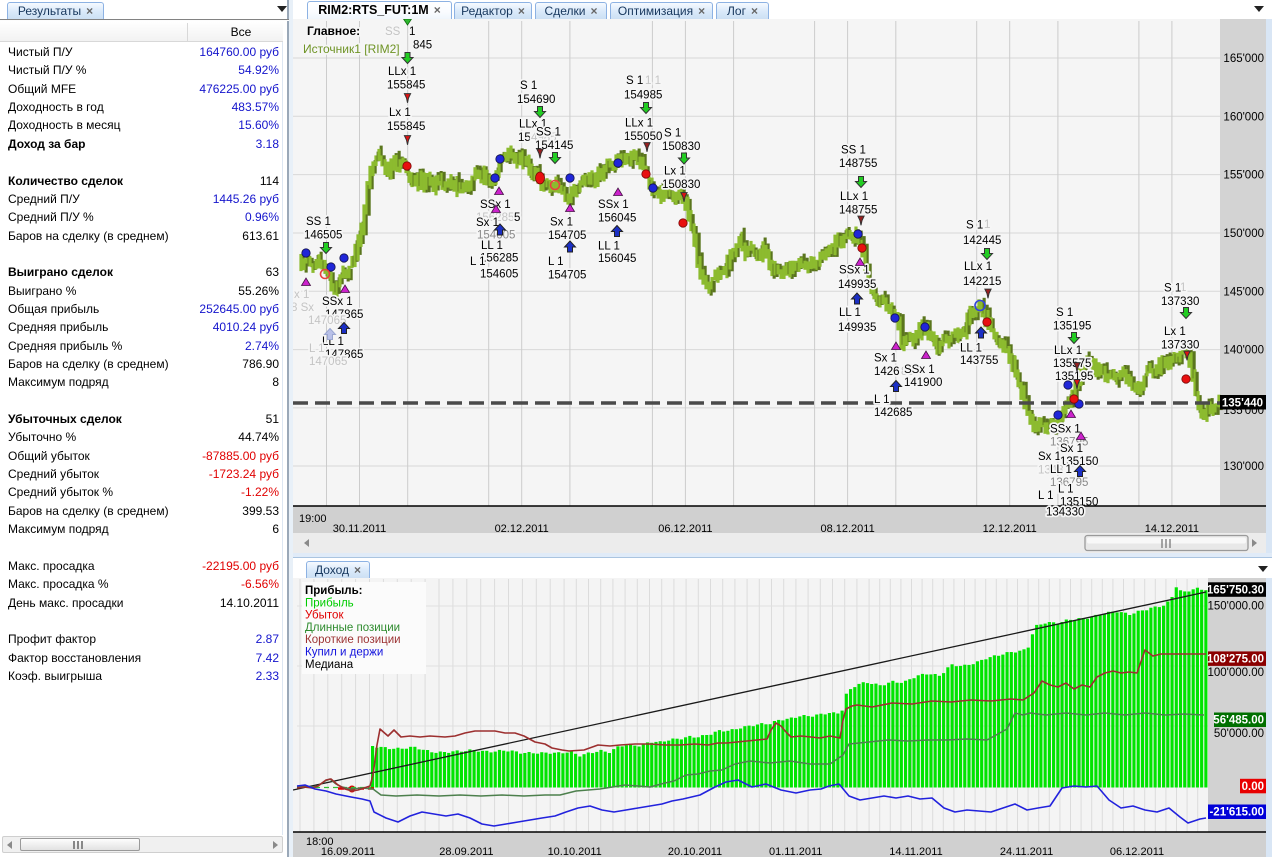 The height and width of the screenshot is (857, 1272). What do you see at coordinates (1072, 364) in the screenshot?
I see `svg-text: 135575` at bounding box center [1072, 364].